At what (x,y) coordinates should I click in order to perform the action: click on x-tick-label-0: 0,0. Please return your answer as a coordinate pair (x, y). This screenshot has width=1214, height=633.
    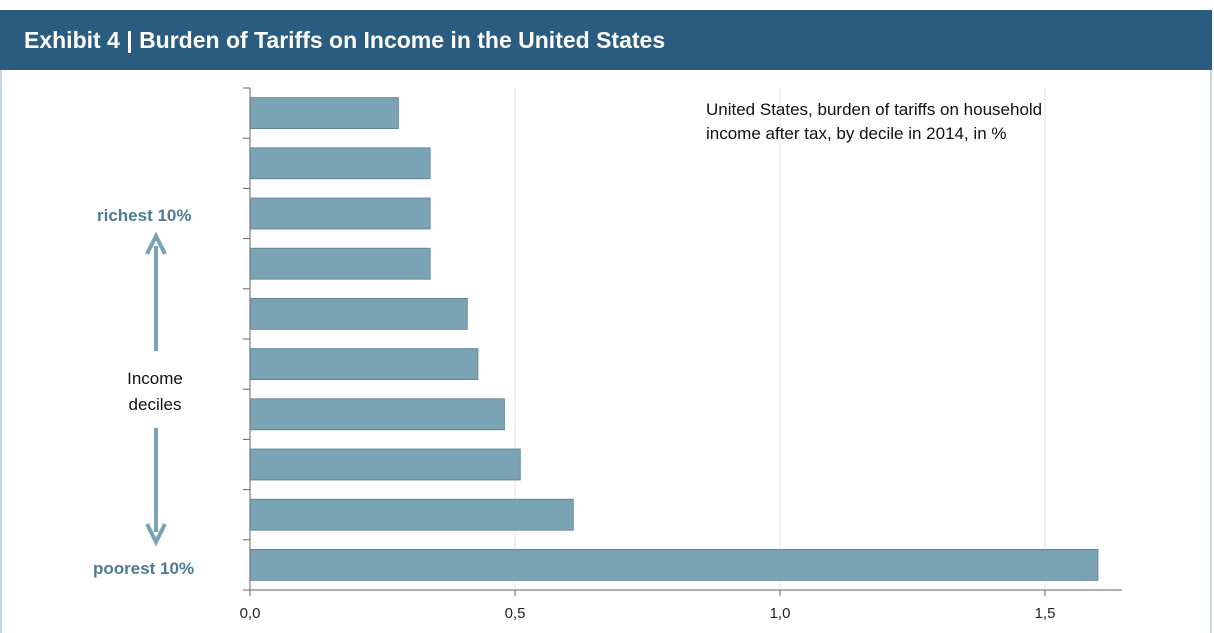
    Looking at the image, I should click on (250, 613).